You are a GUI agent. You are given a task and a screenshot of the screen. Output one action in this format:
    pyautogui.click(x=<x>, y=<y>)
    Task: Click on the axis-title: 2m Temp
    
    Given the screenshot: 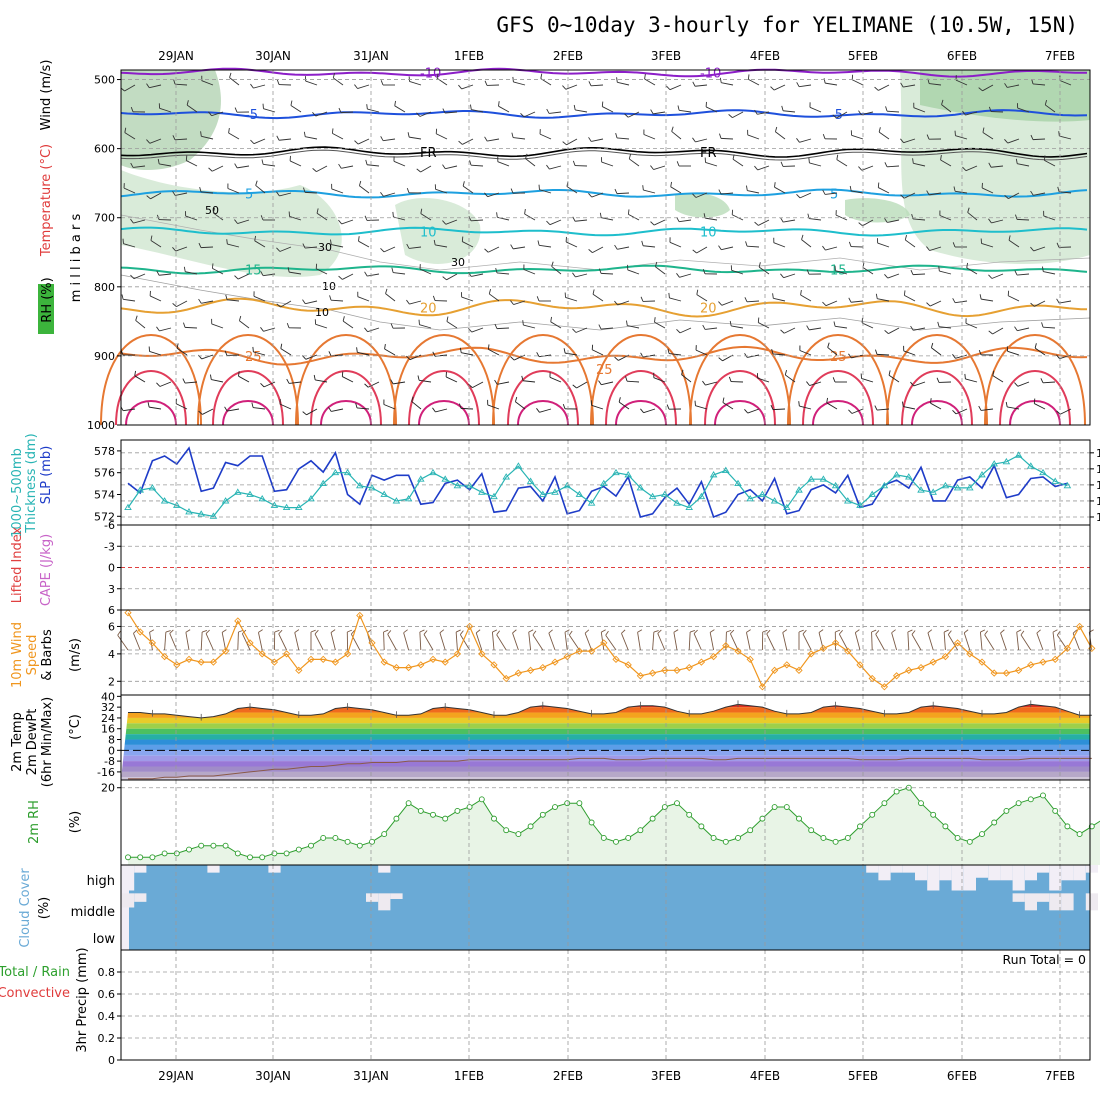 What is the action you would take?
    pyautogui.click(x=17, y=742)
    